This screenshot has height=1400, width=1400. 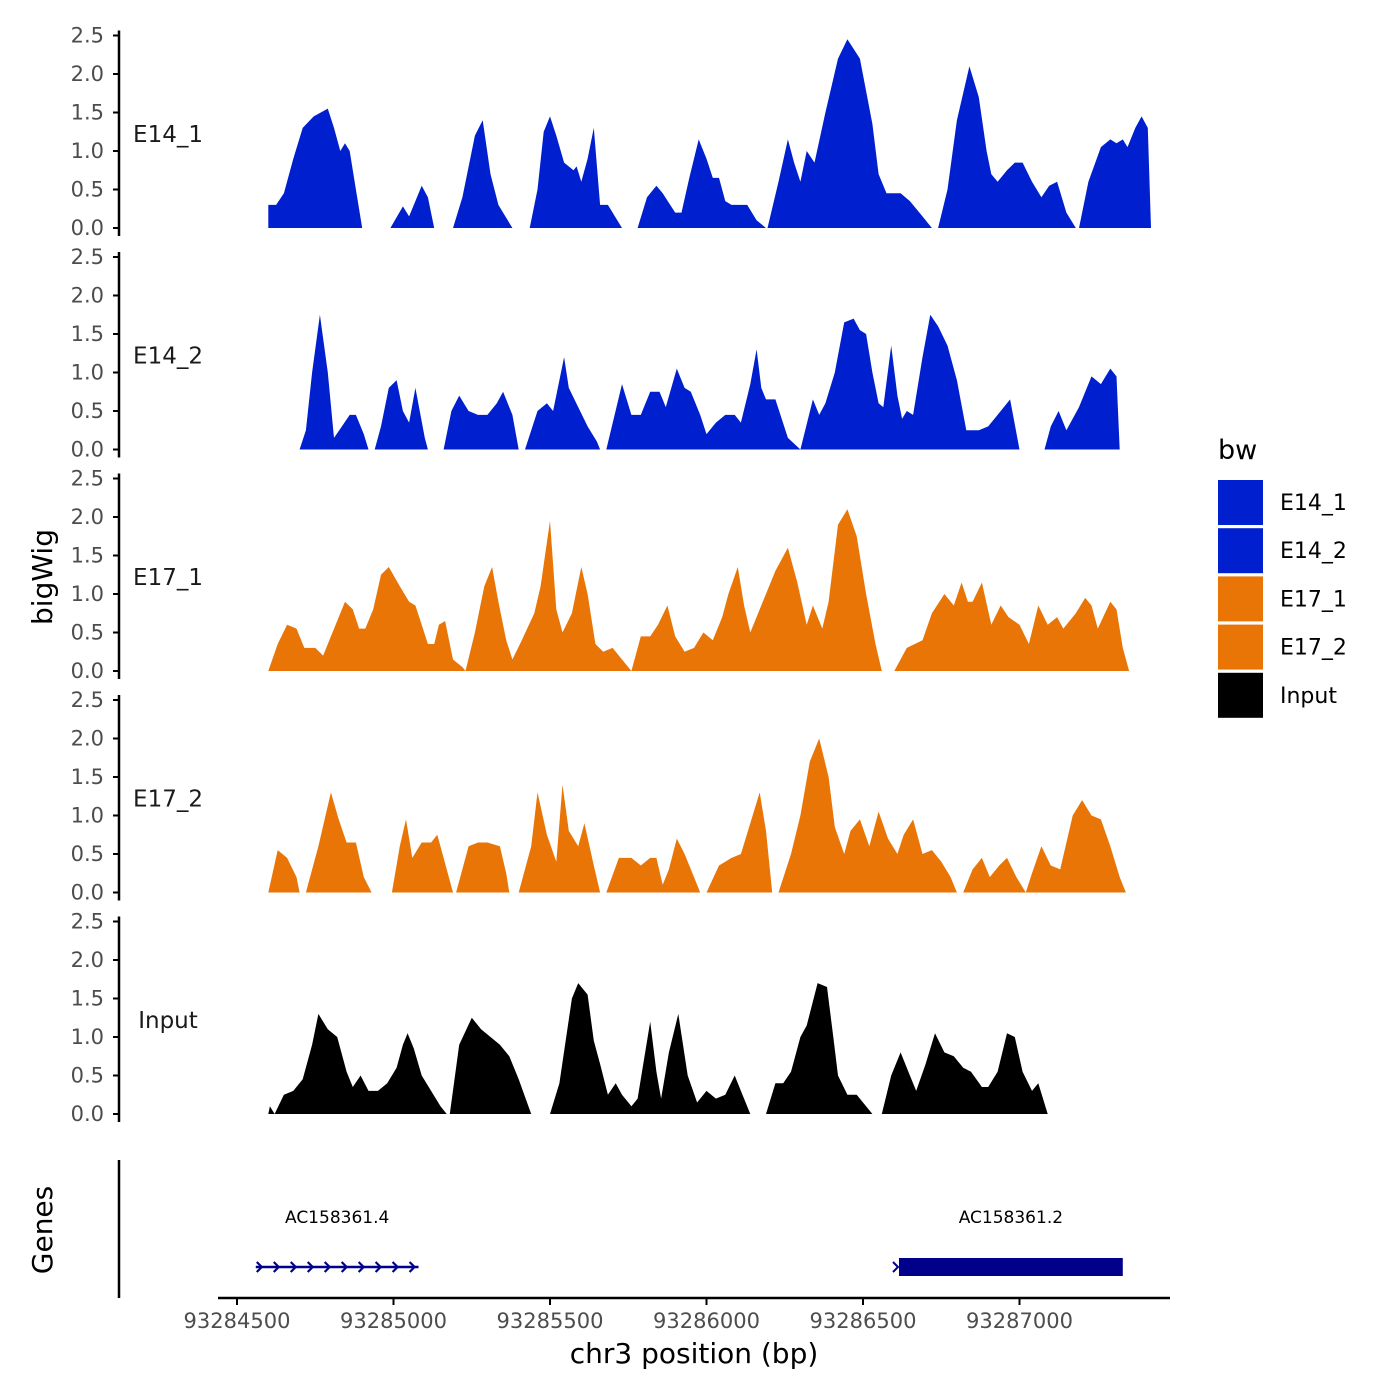 What do you see at coordinates (1010, 1267) in the screenshot?
I see `gene-exon` at bounding box center [1010, 1267].